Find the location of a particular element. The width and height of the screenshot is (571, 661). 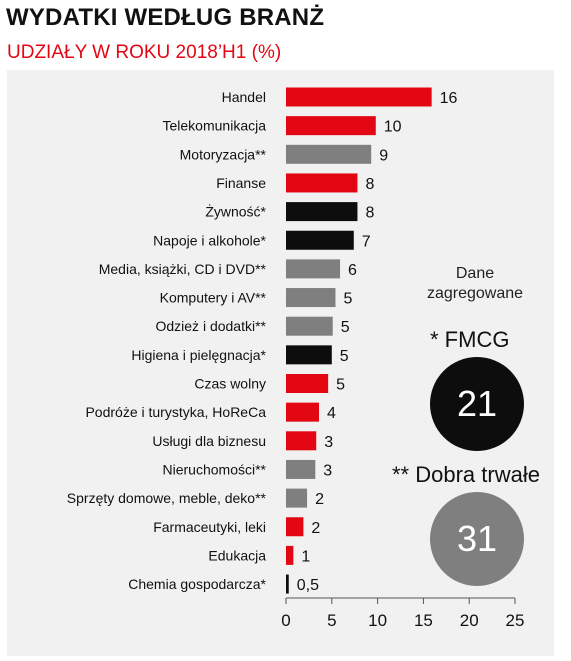

category-label: Podróże i turystyka, HoReCa is located at coordinates (175, 412).